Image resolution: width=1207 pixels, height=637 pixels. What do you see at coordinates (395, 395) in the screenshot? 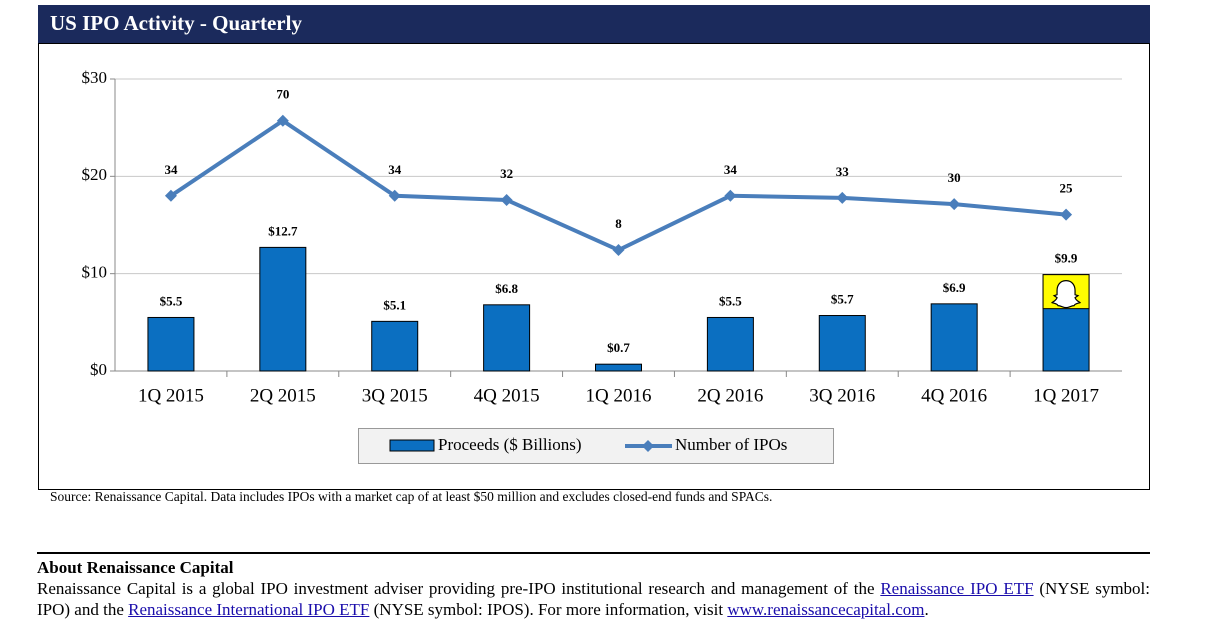
I see `x-tick-label: 3Q 2015` at bounding box center [395, 395].